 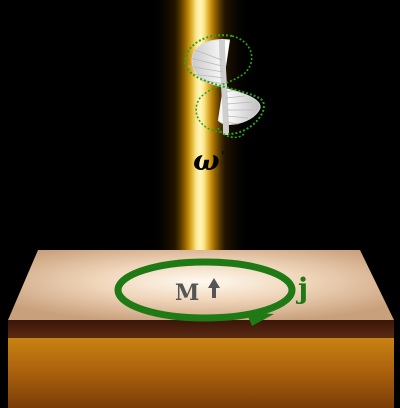 I want to click on up-arrow-icon, so click(x=214, y=288).